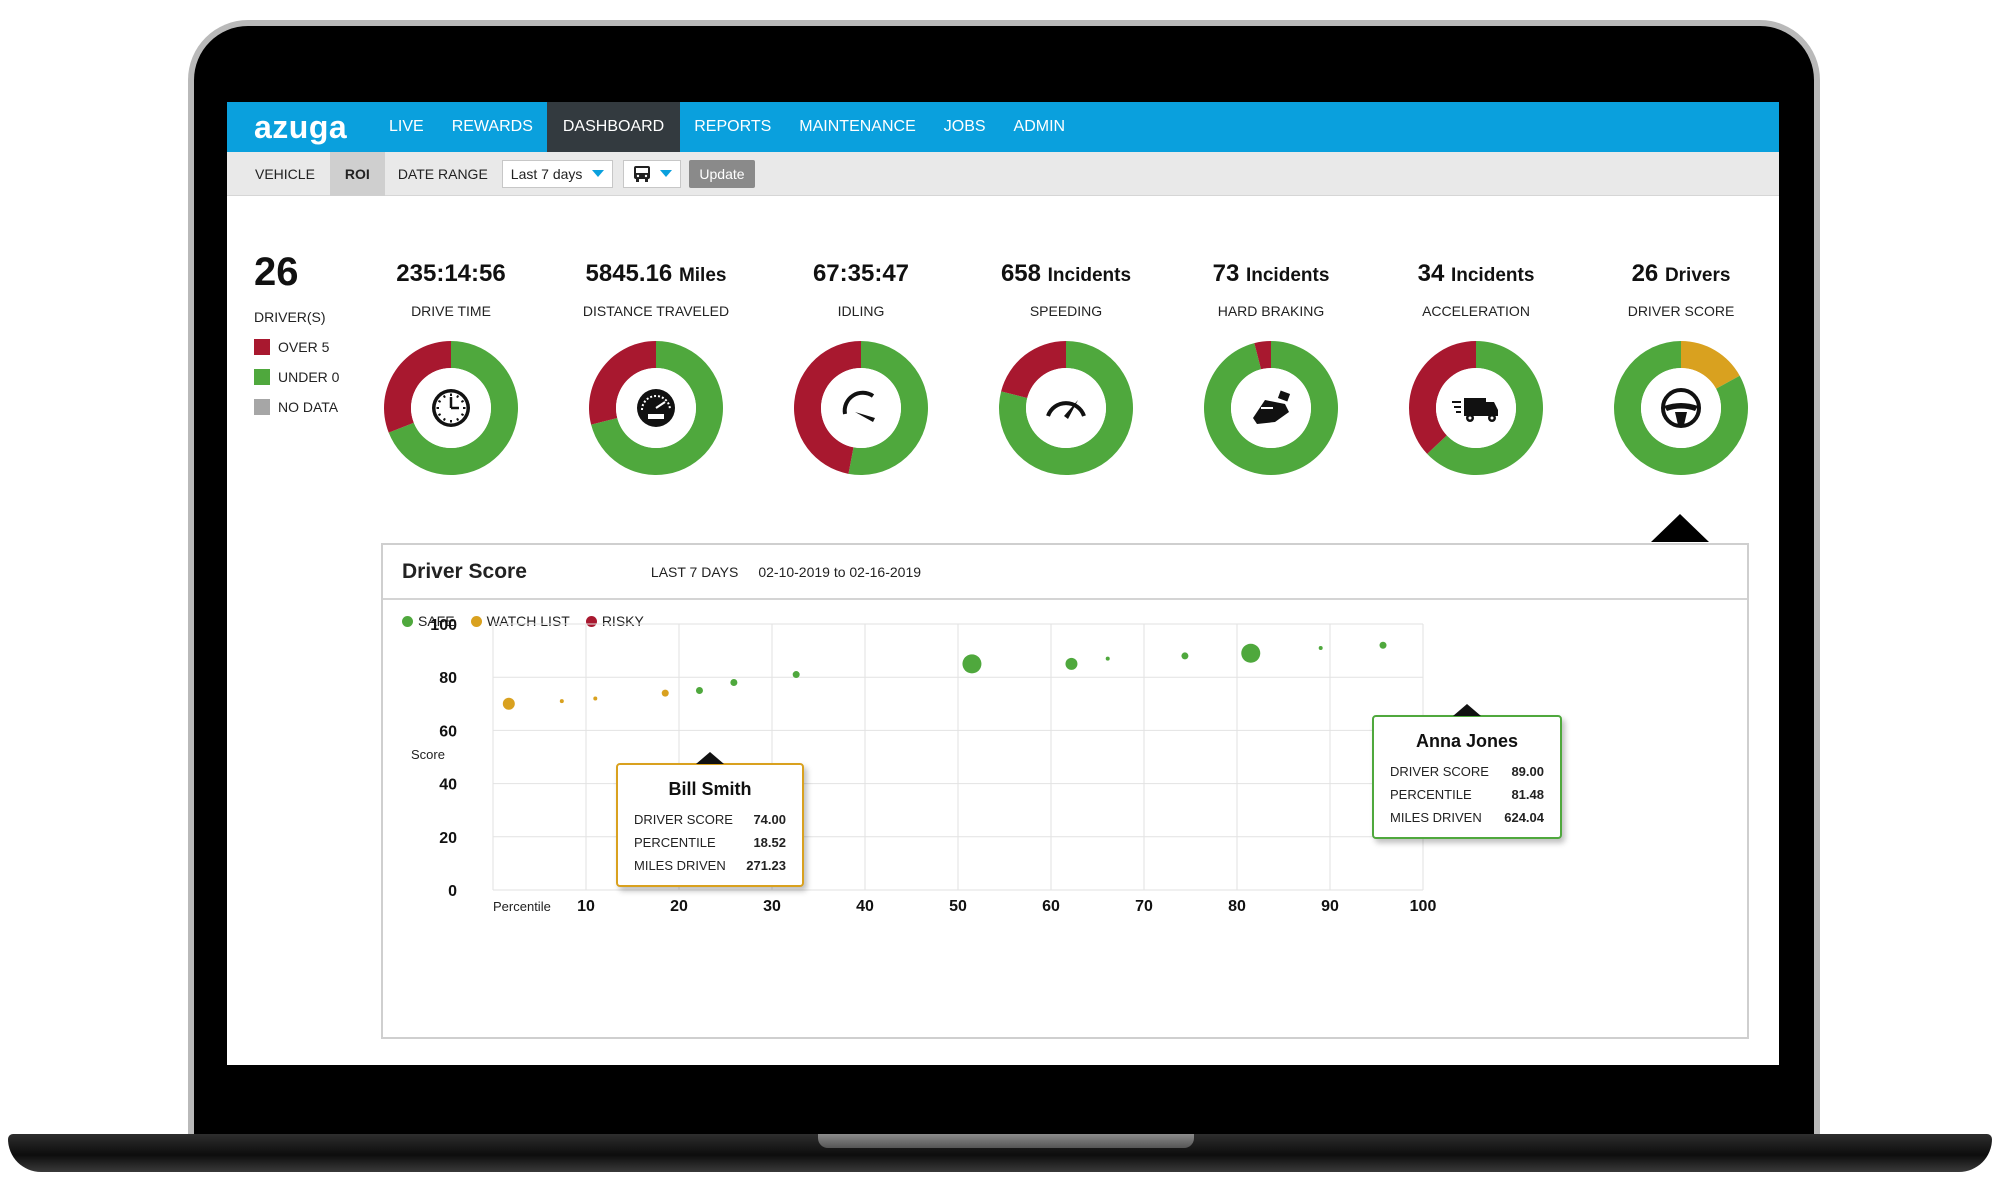  I want to click on nav-admin: ADMIN, so click(1039, 126).